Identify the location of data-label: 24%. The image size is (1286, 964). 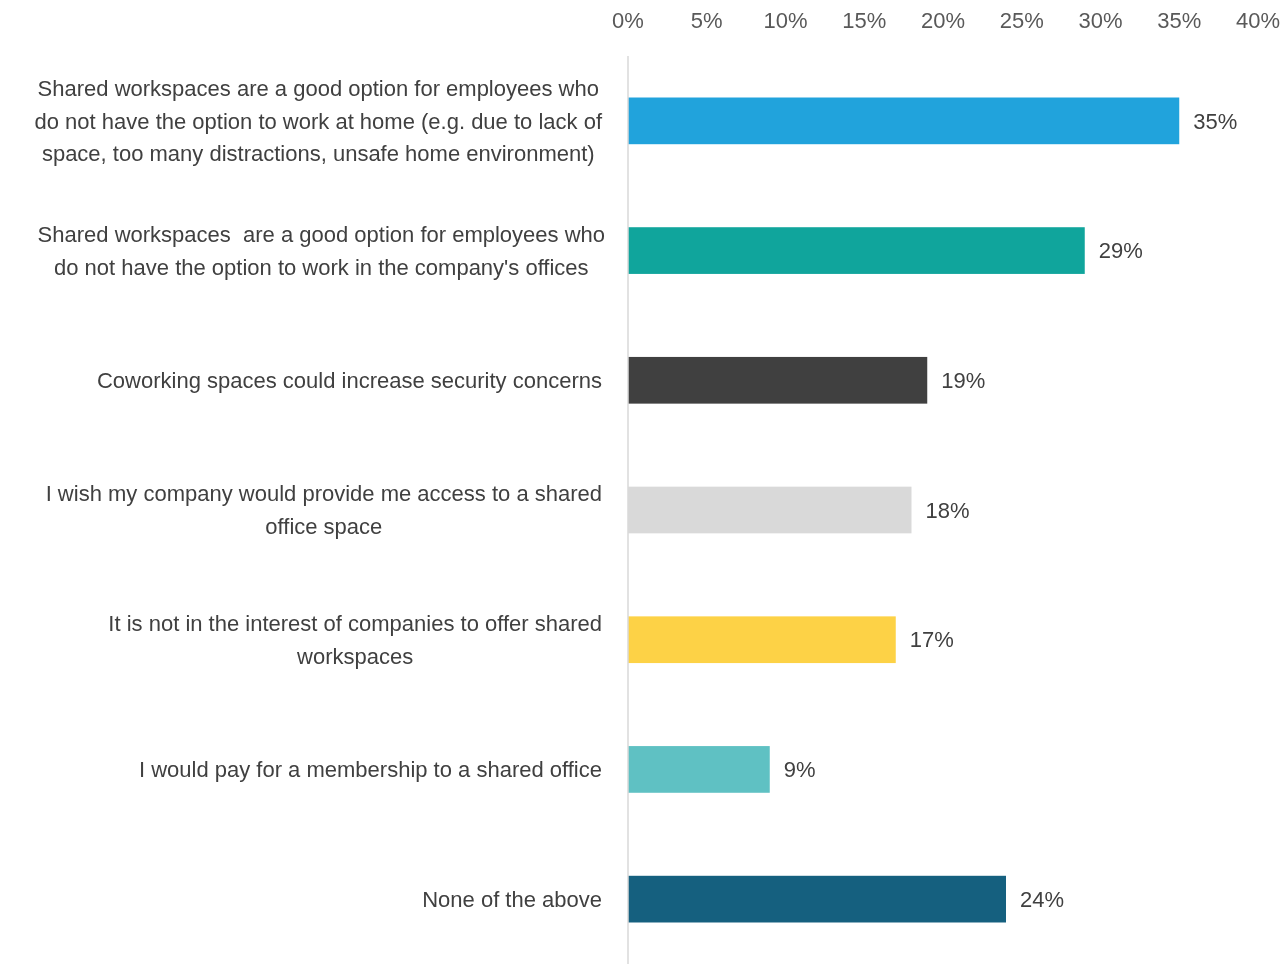
(1042, 899).